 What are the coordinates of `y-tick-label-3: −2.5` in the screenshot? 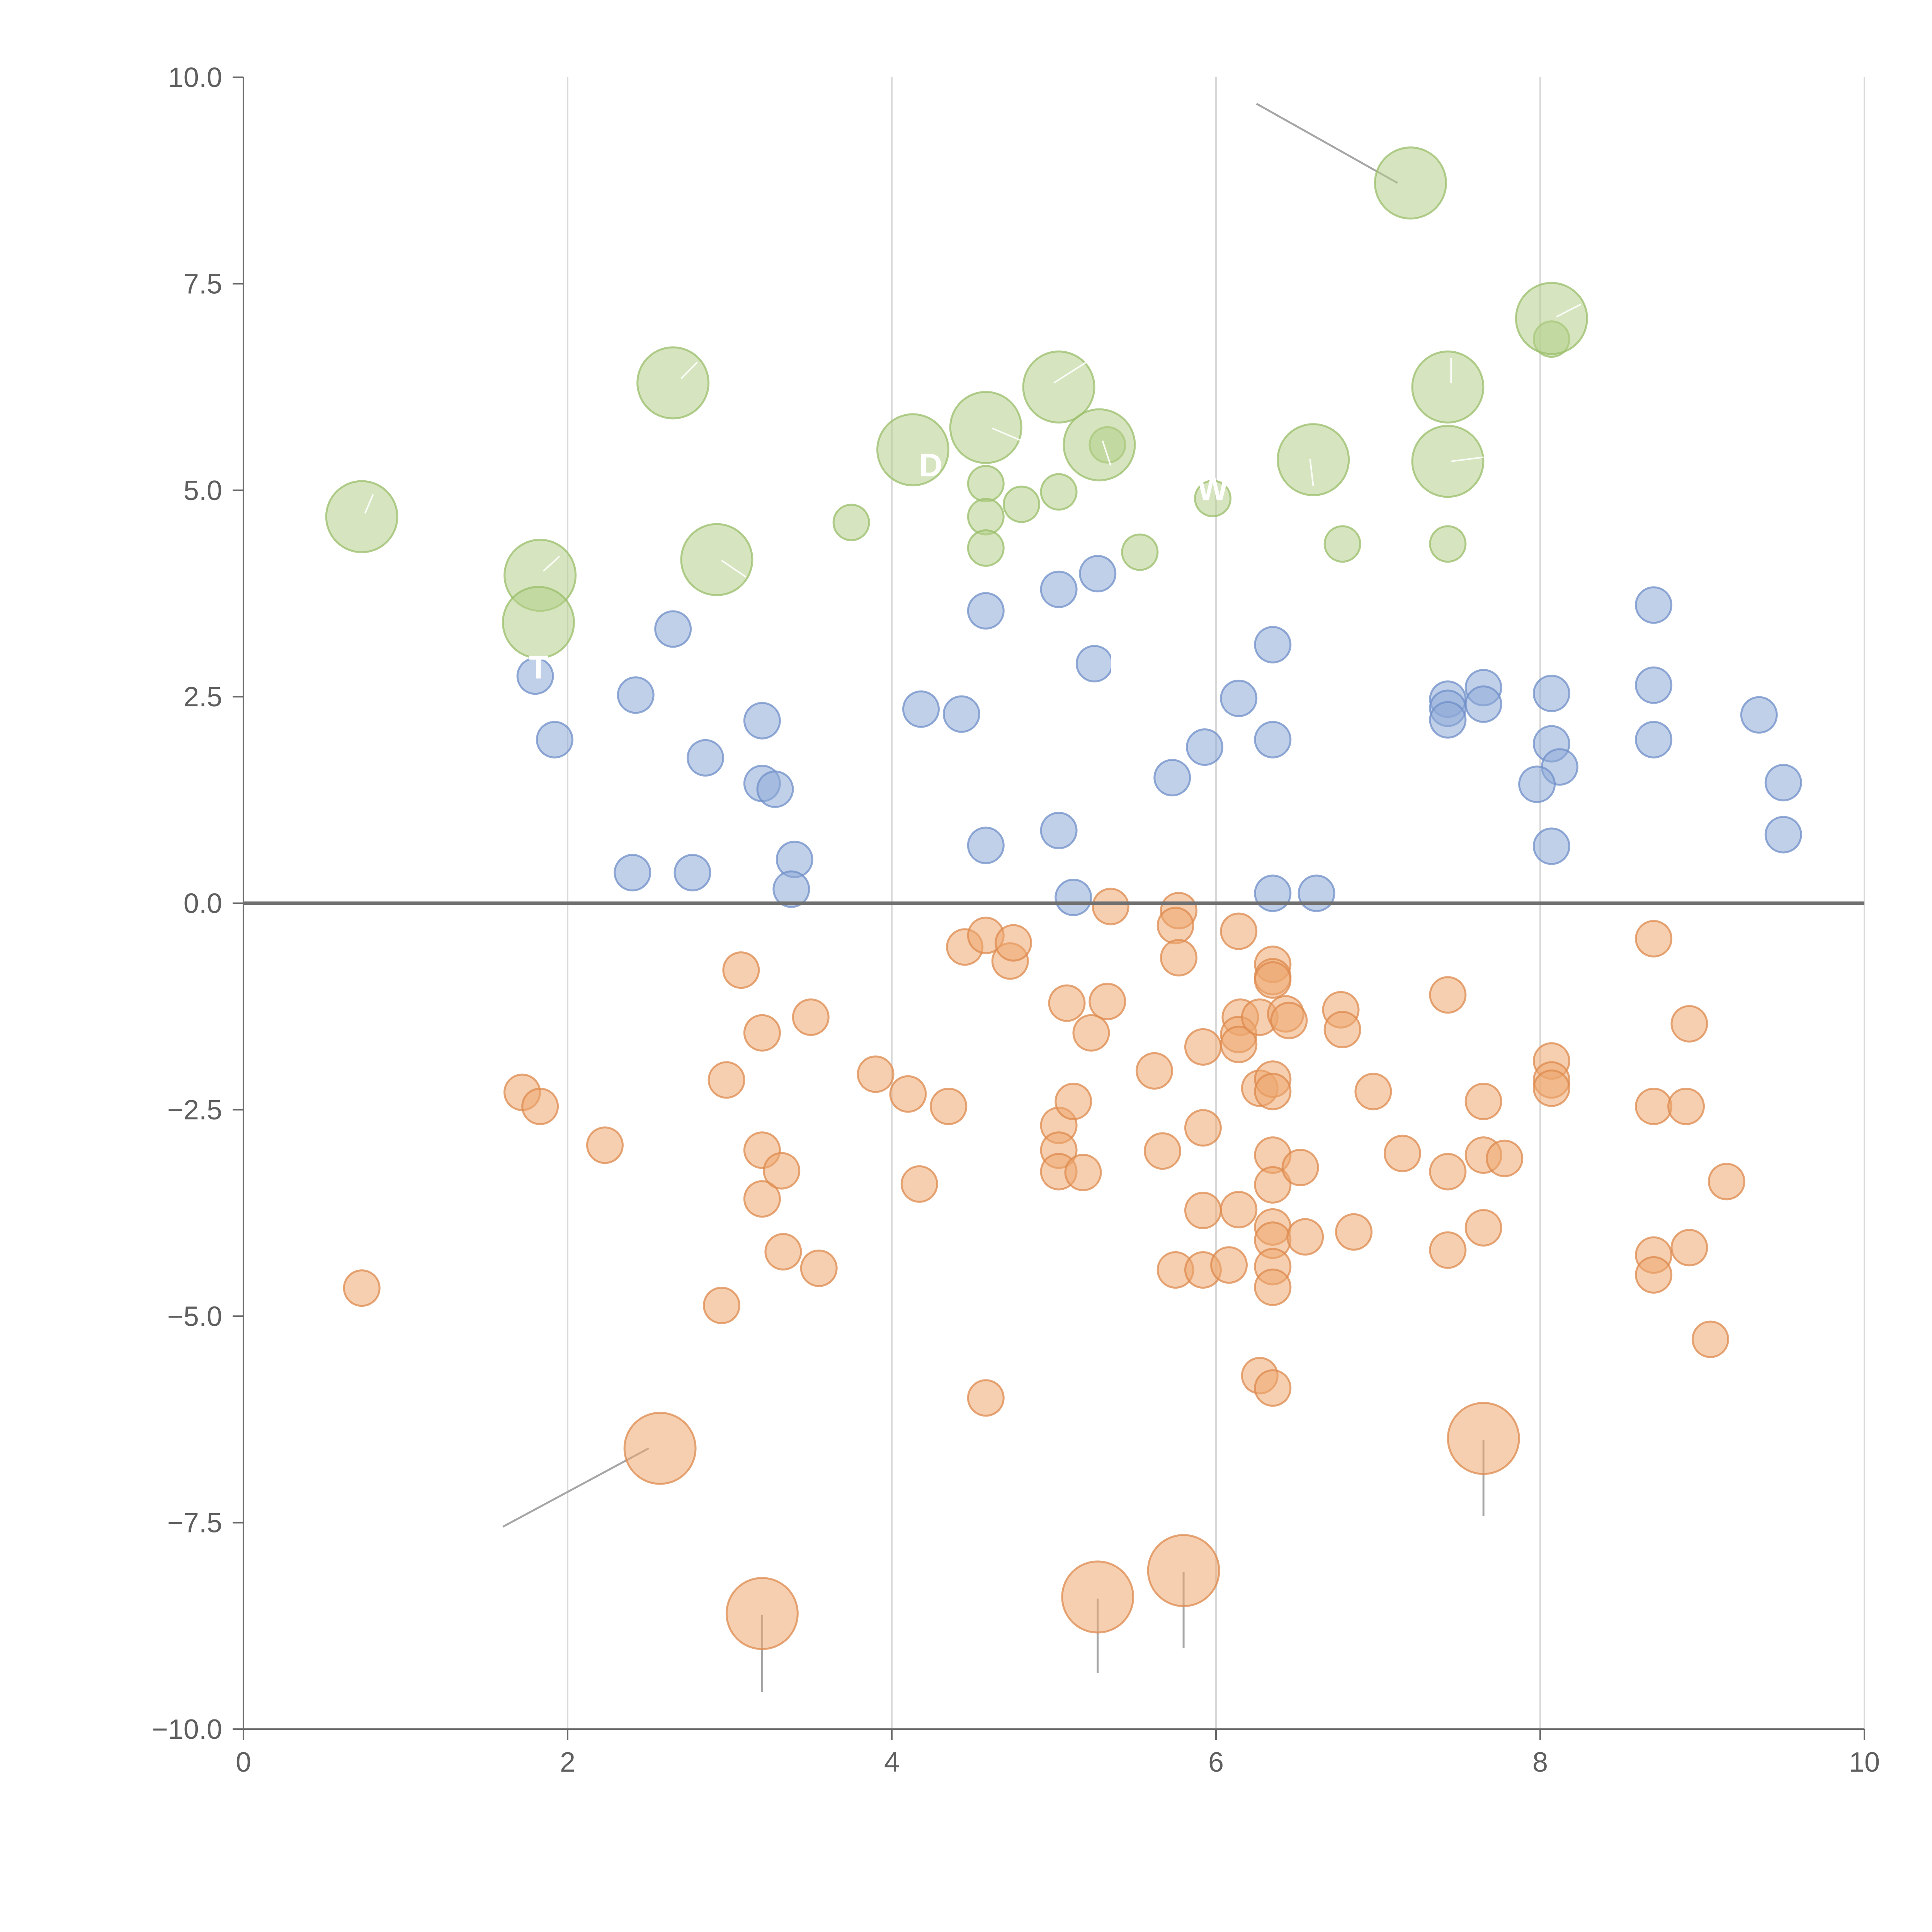 It's located at (194, 1111).